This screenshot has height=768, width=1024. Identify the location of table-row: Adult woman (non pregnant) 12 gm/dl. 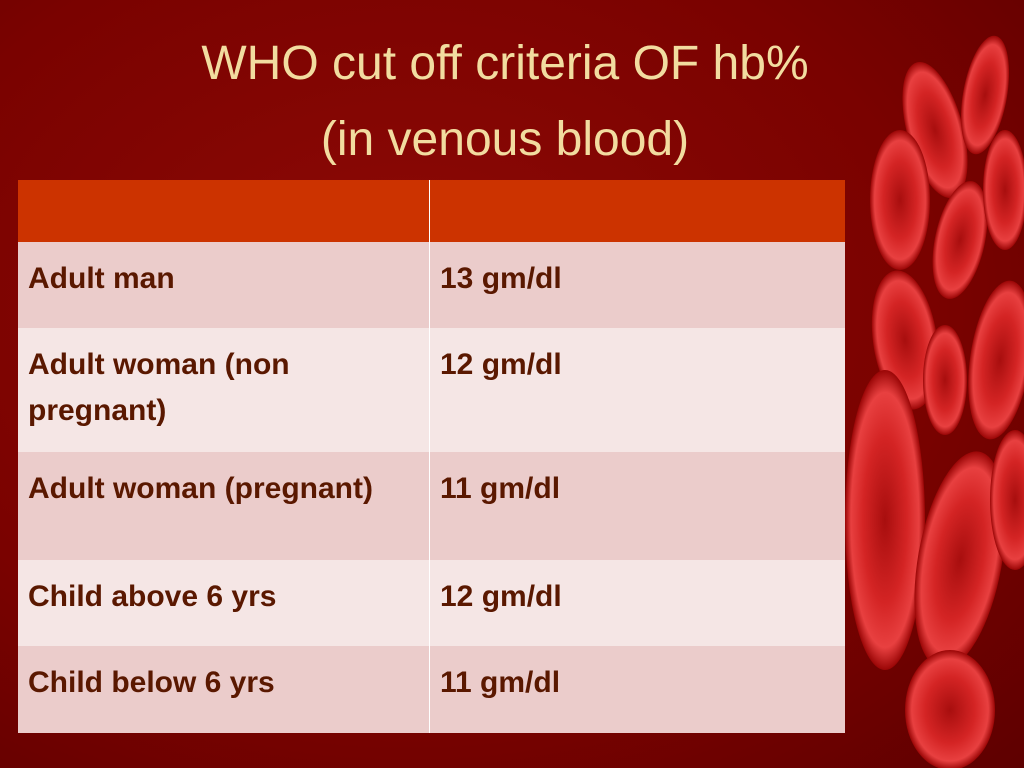
(431, 390).